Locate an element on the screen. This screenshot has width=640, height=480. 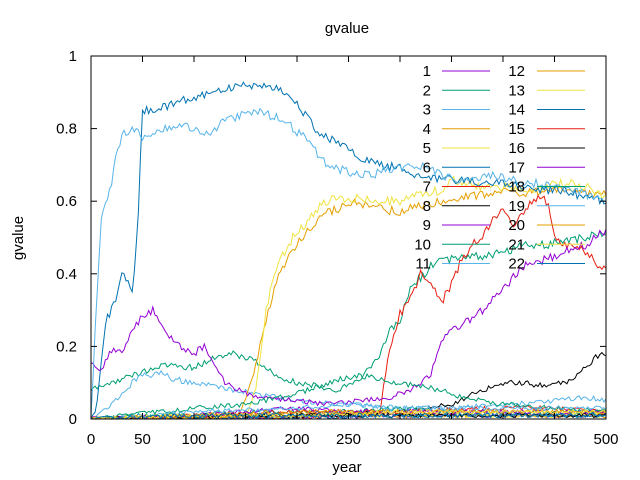
legend-label-20: 20 is located at coordinates (516, 225).